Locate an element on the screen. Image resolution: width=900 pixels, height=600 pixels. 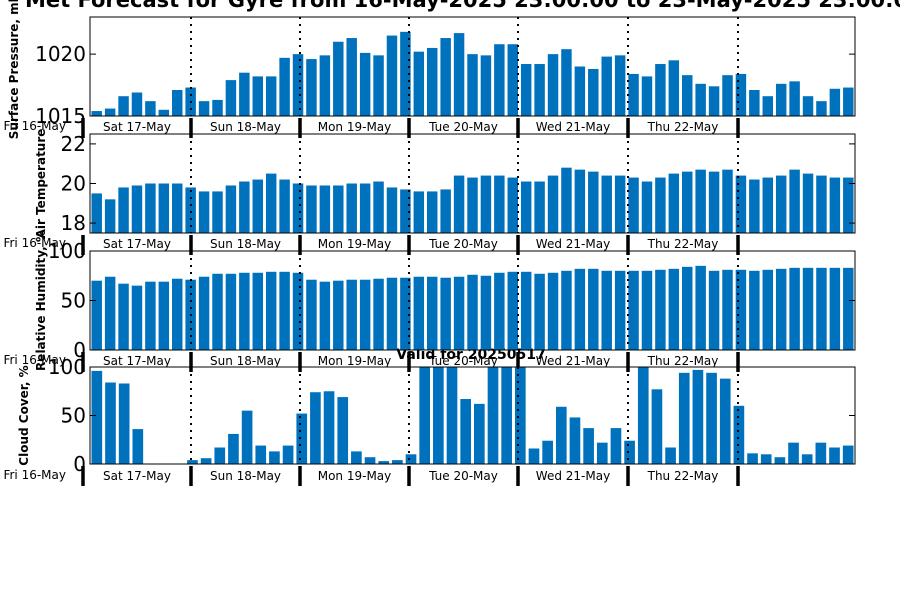
axes-frame is located at coordinates (472, 66).